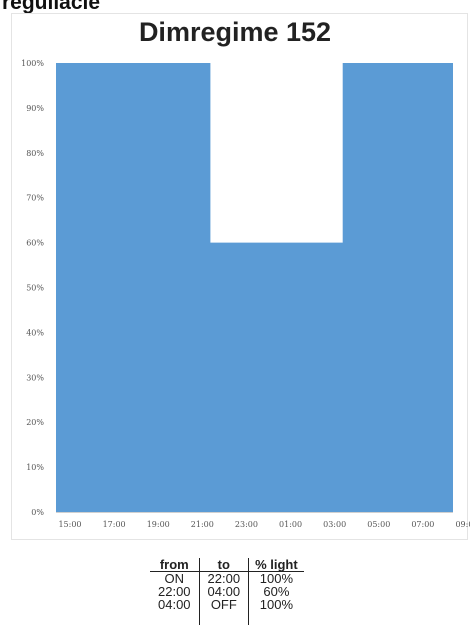  What do you see at coordinates (276, 565) in the screenshot?
I see `header-light: % light` at bounding box center [276, 565].